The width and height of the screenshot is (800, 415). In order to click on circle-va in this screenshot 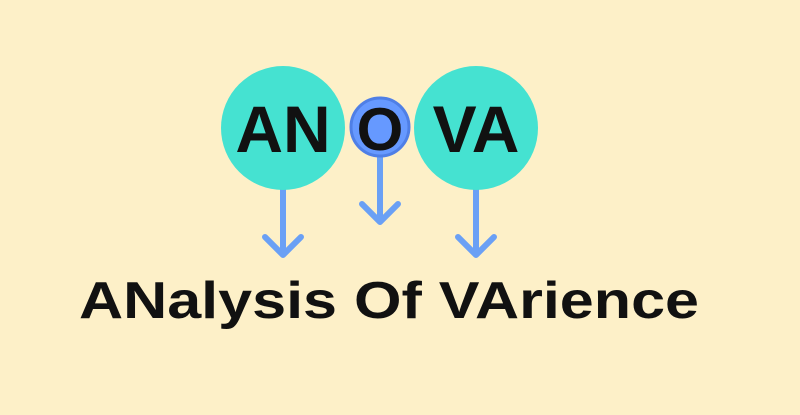, I will do `click(476, 128)`.